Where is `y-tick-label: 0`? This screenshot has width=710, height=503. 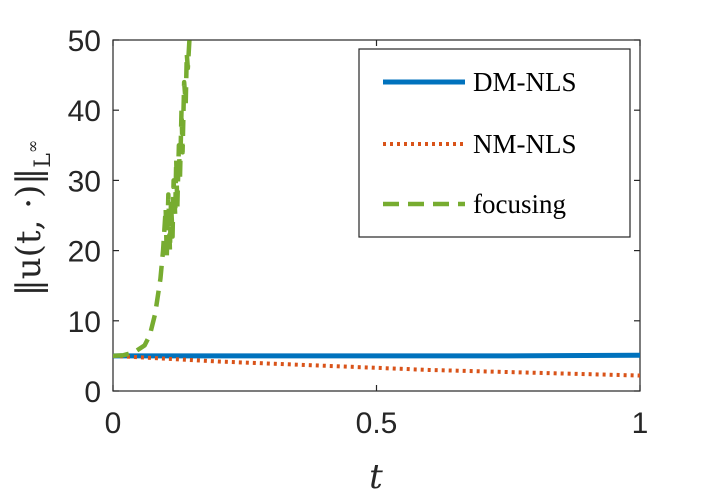 y-tick-label: 0 is located at coordinates (92, 392).